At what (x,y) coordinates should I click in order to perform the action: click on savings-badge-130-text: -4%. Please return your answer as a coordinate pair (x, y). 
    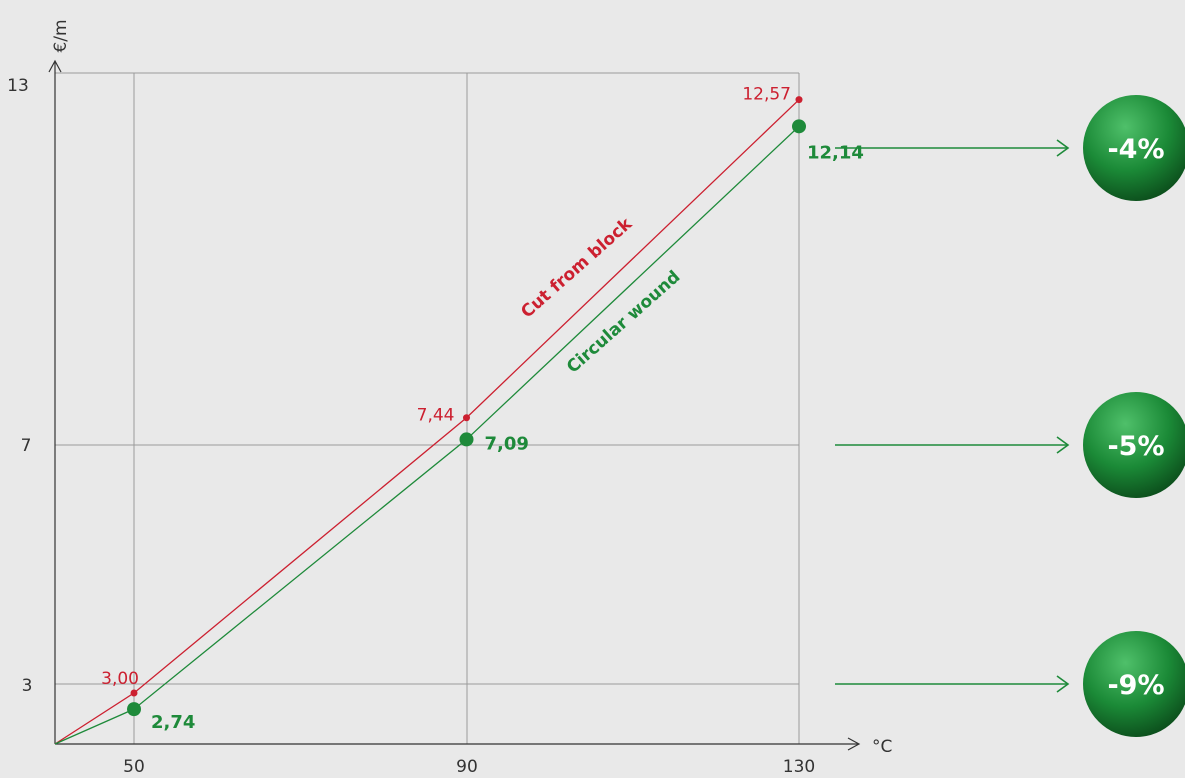
    Looking at the image, I should click on (1135, 149).